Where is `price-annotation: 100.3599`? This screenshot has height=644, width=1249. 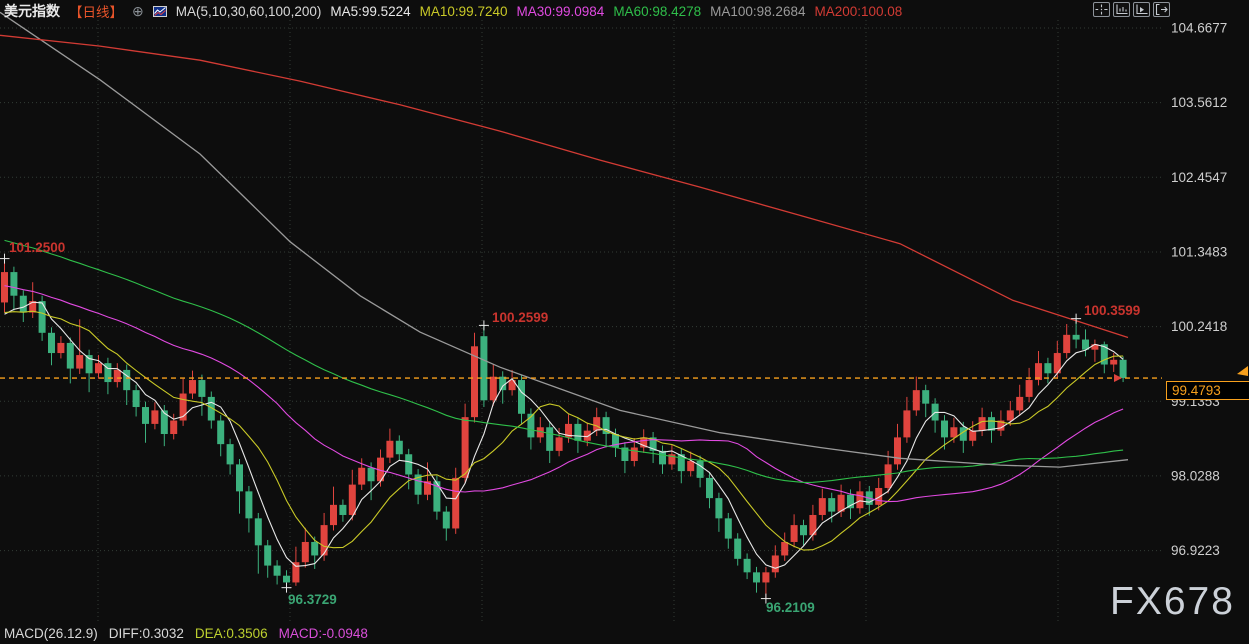
price-annotation: 100.3599 is located at coordinates (1112, 310).